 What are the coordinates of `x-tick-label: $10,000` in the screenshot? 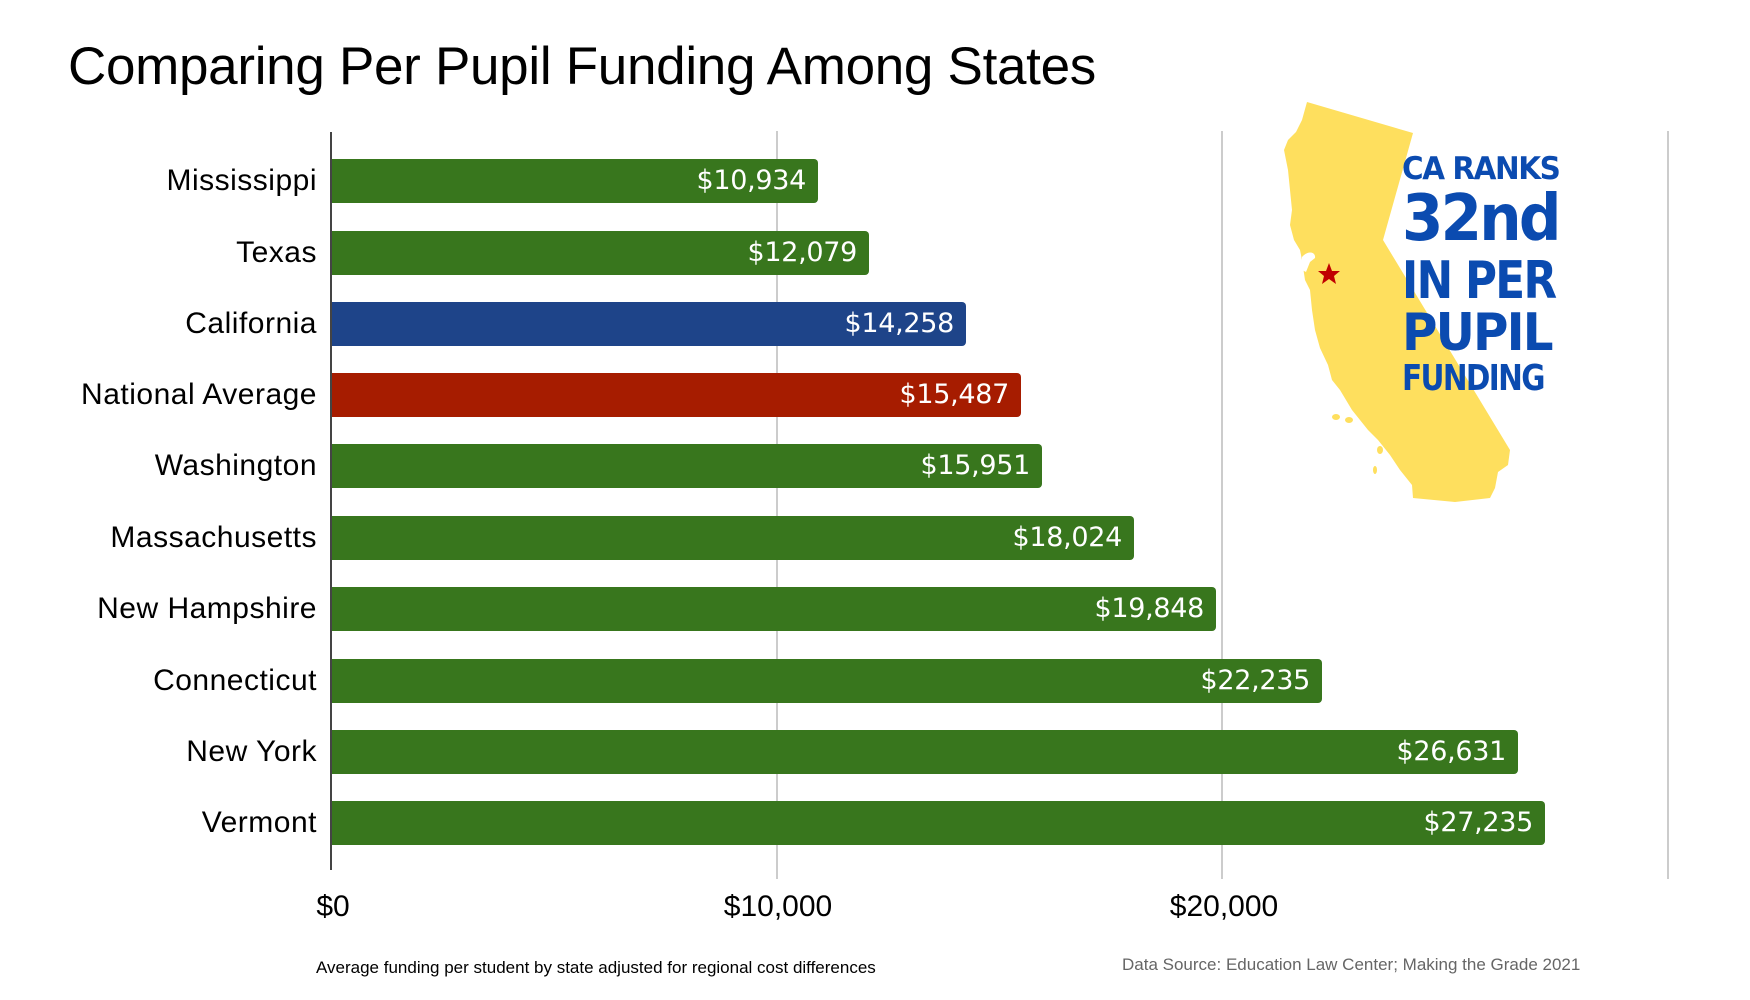 It's located at (778, 906).